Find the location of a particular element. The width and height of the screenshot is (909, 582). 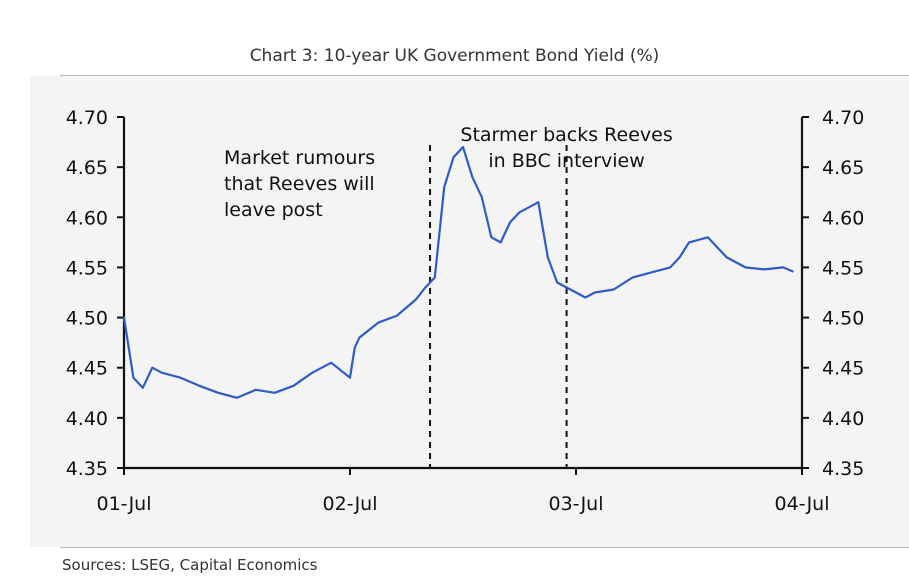

y-tick-label-right: 4.45 is located at coordinates (843, 369).